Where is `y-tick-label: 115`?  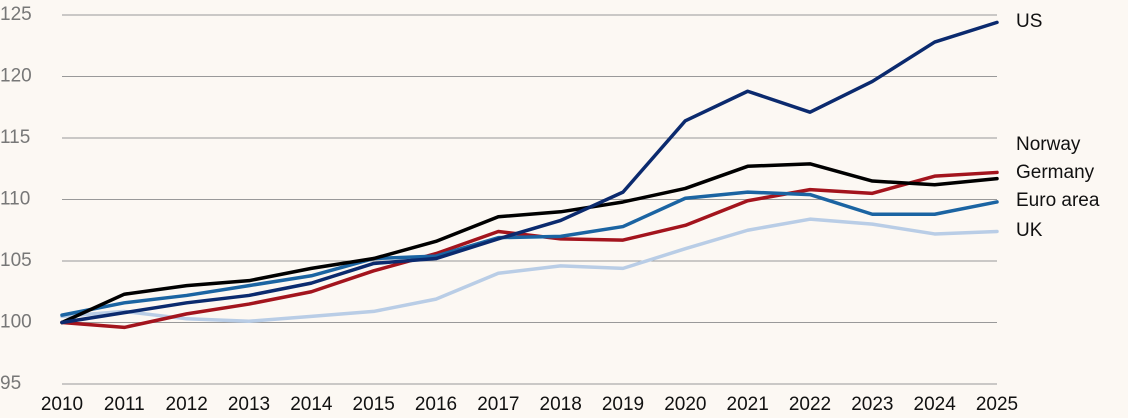 y-tick-label: 115 is located at coordinates (15, 137).